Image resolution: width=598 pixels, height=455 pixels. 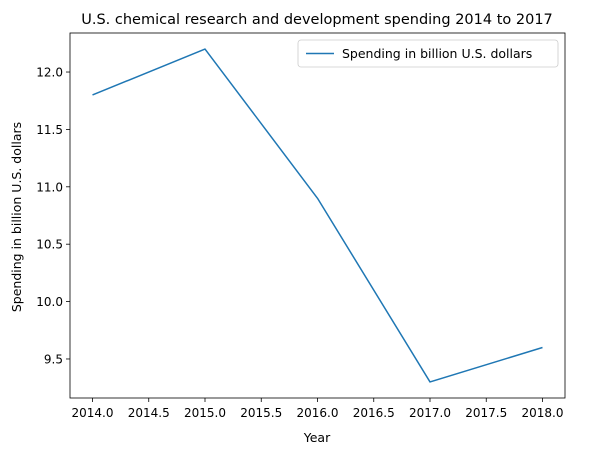 I want to click on y-tick-label: 10.0, so click(x=49, y=302).